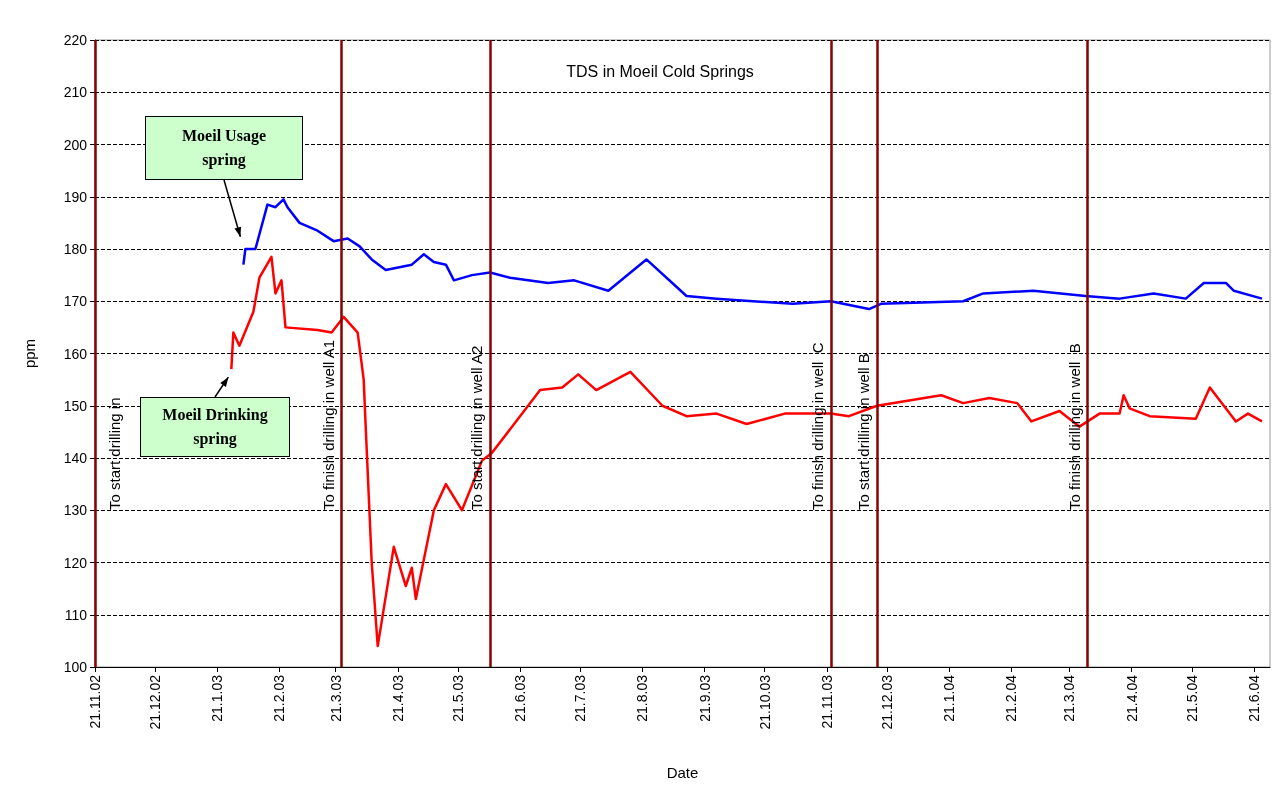  What do you see at coordinates (335, 698) in the screenshot?
I see `x-tick-label: 21.3.03` at bounding box center [335, 698].